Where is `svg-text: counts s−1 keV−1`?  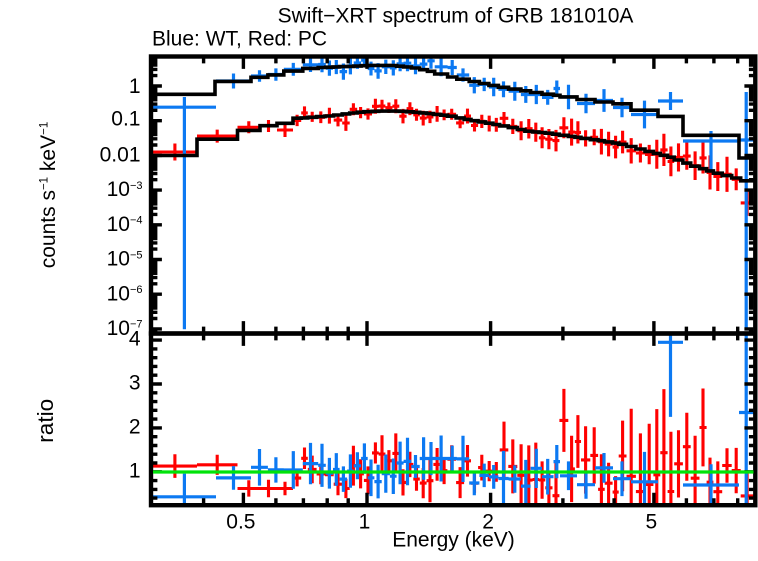 svg-text: counts s−1 keV−1 is located at coordinates (48, 195).